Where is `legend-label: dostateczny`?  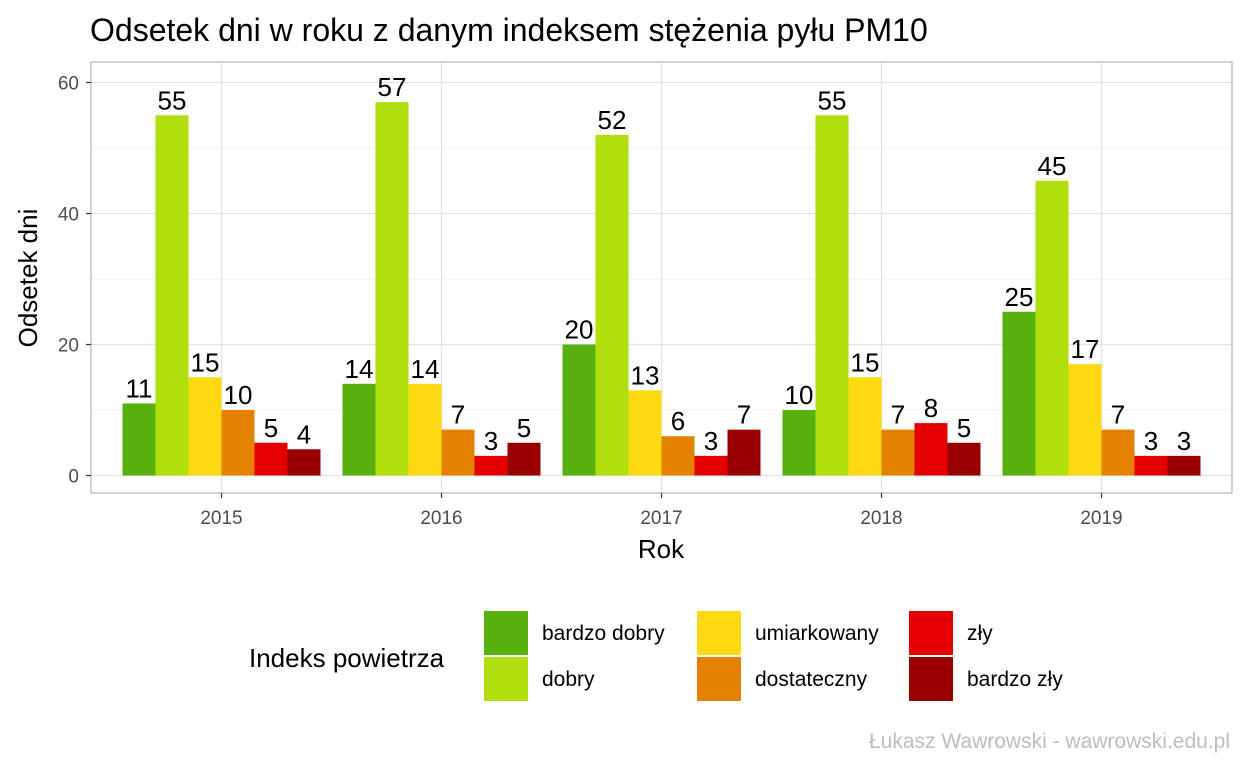
legend-label: dostateczny is located at coordinates (811, 679).